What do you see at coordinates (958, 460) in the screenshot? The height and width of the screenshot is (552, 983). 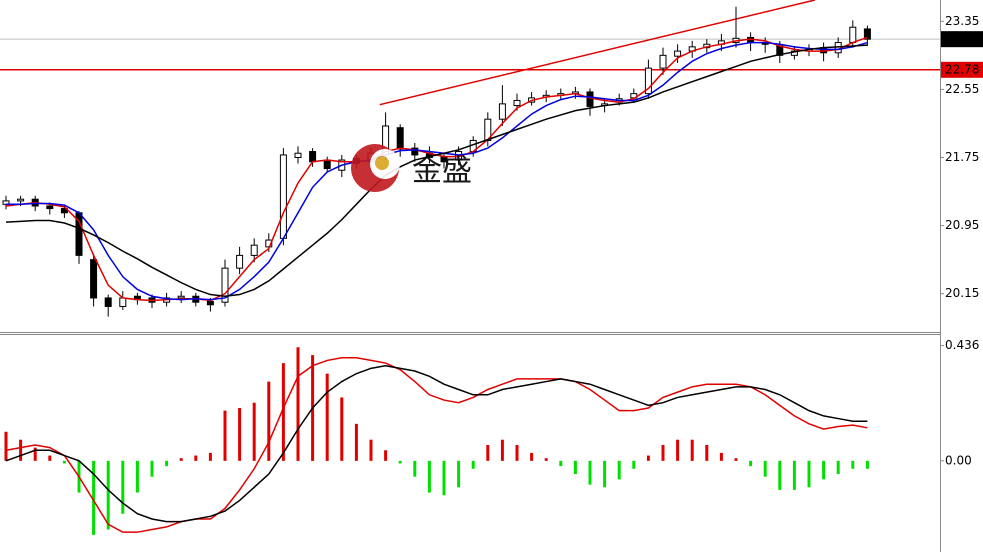 I see `y-tick-label: 0.00` at bounding box center [958, 460].